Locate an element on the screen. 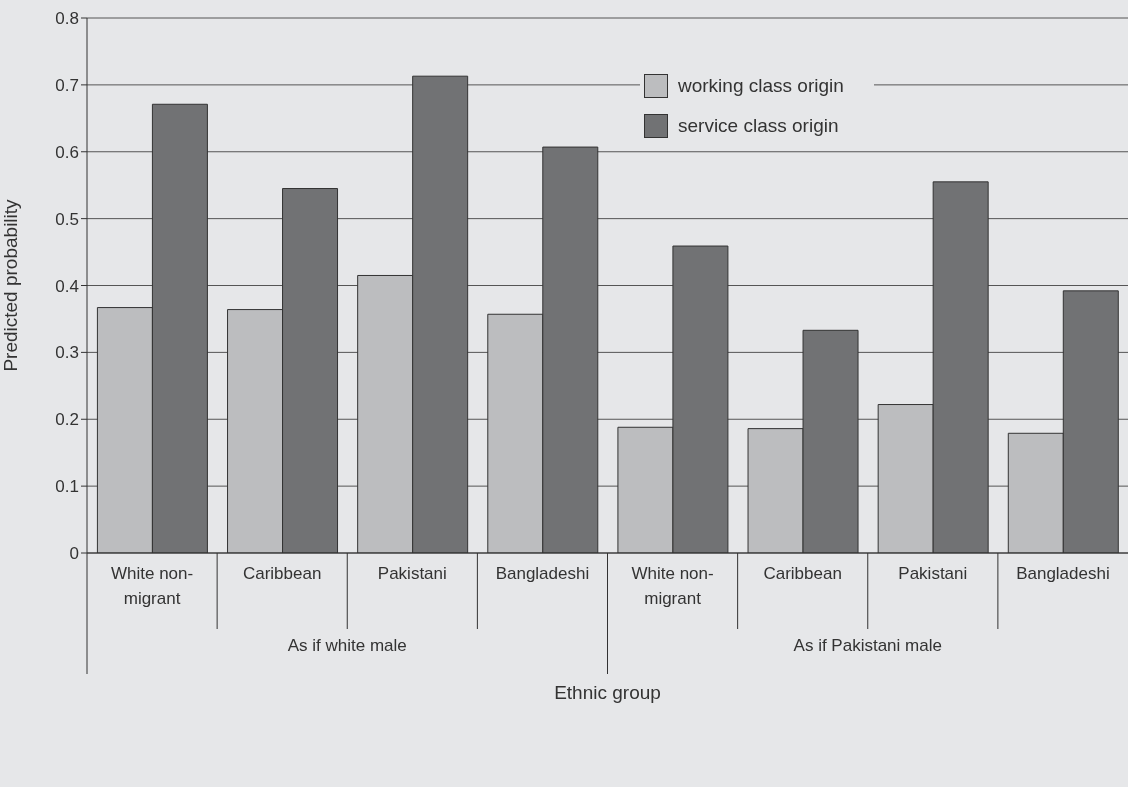  text: As if Pakistani male is located at coordinates (867, 645).